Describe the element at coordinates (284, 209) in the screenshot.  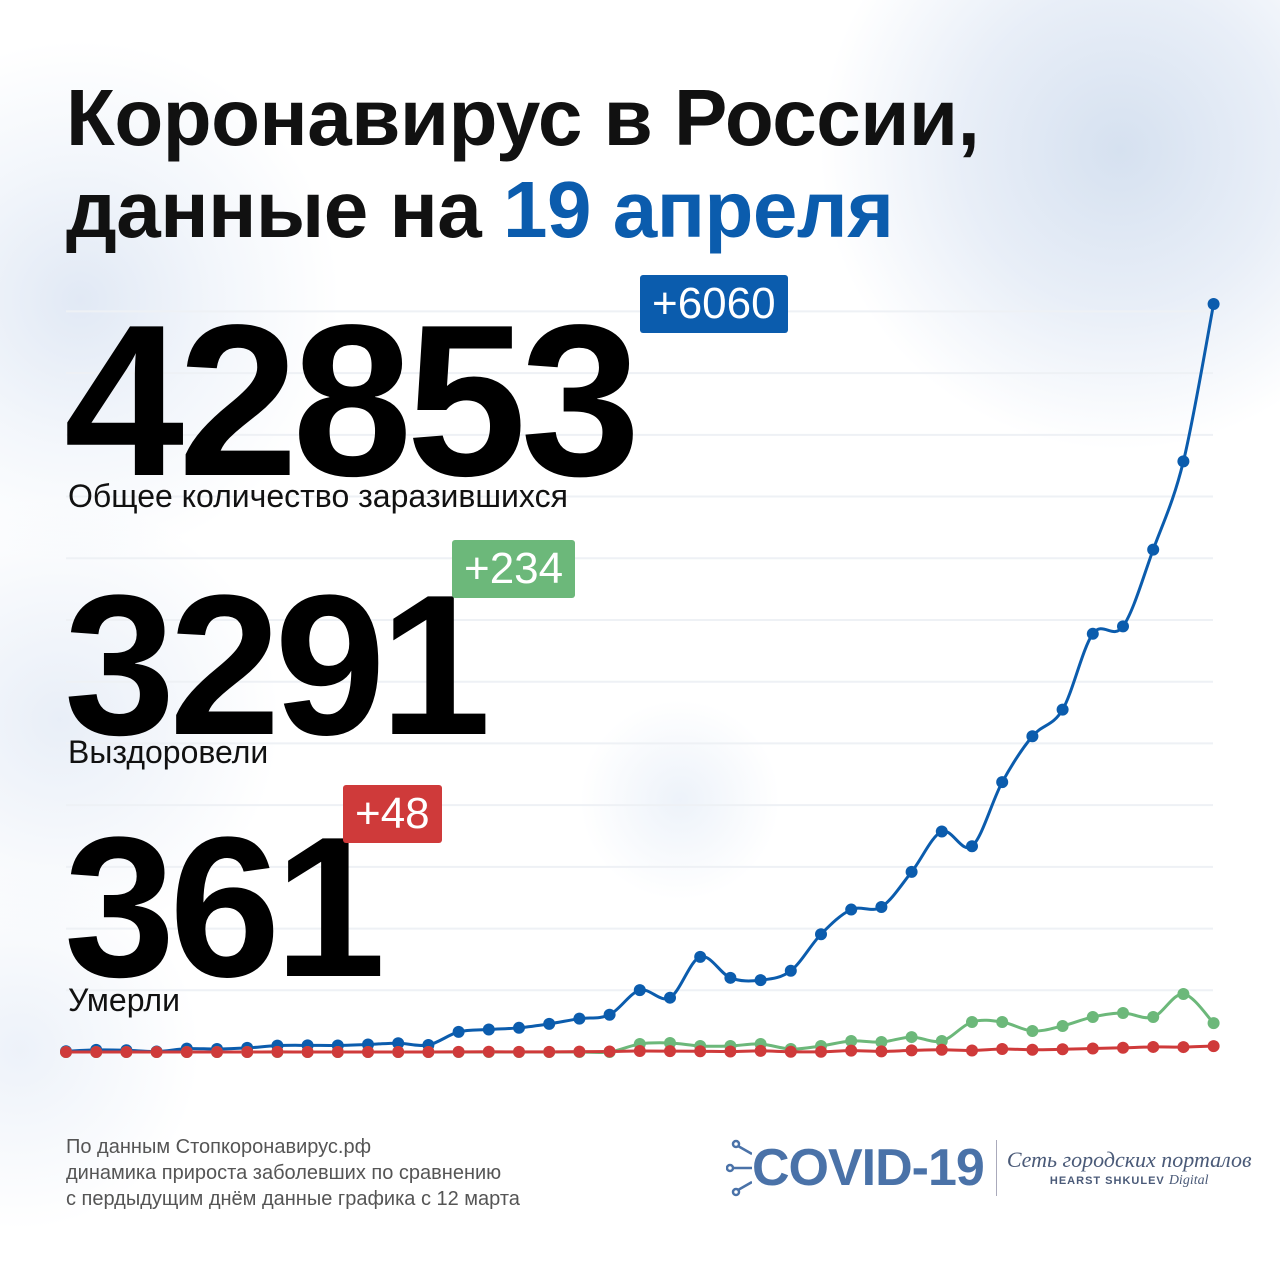
I see `title-prefix: данные на` at that location.